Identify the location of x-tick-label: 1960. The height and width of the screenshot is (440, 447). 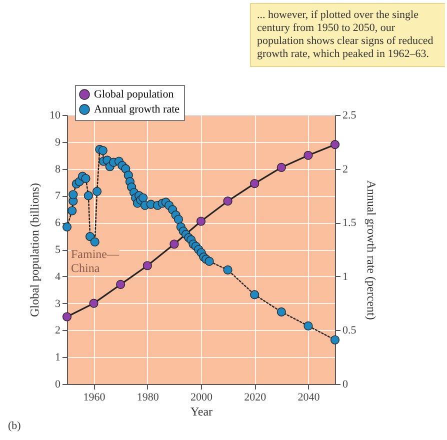
(94, 398).